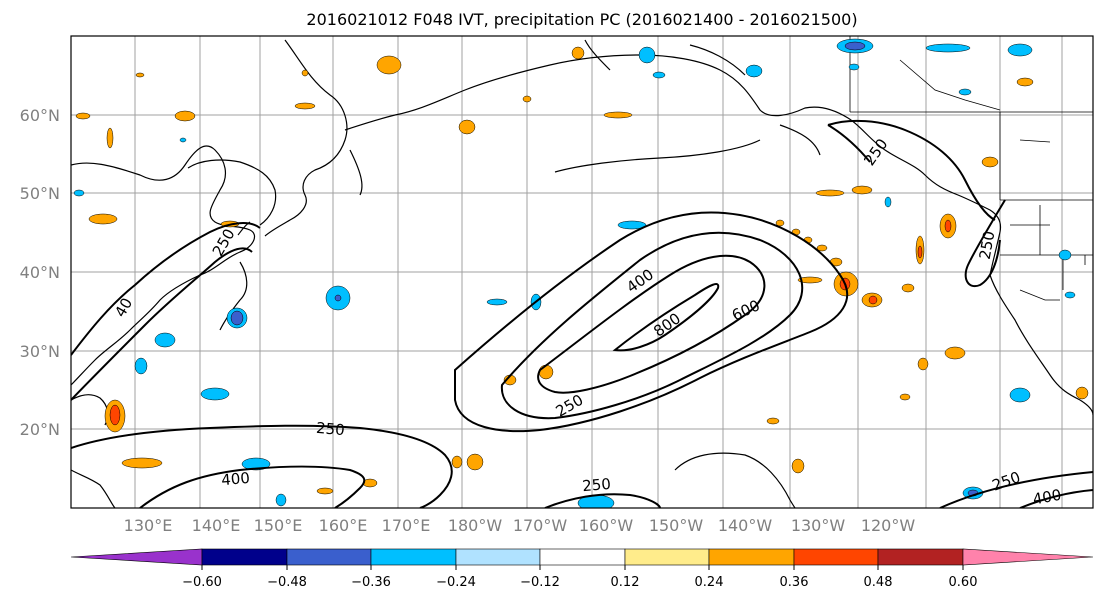  I want to click on lon-label: 150°E, so click(278, 525).